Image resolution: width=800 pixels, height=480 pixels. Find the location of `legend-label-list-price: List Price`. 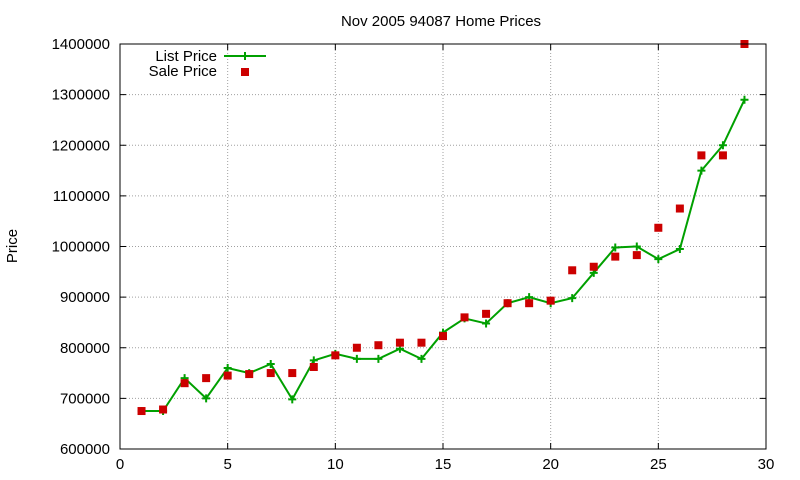

legend-label-list-price: List Price is located at coordinates (186, 56).